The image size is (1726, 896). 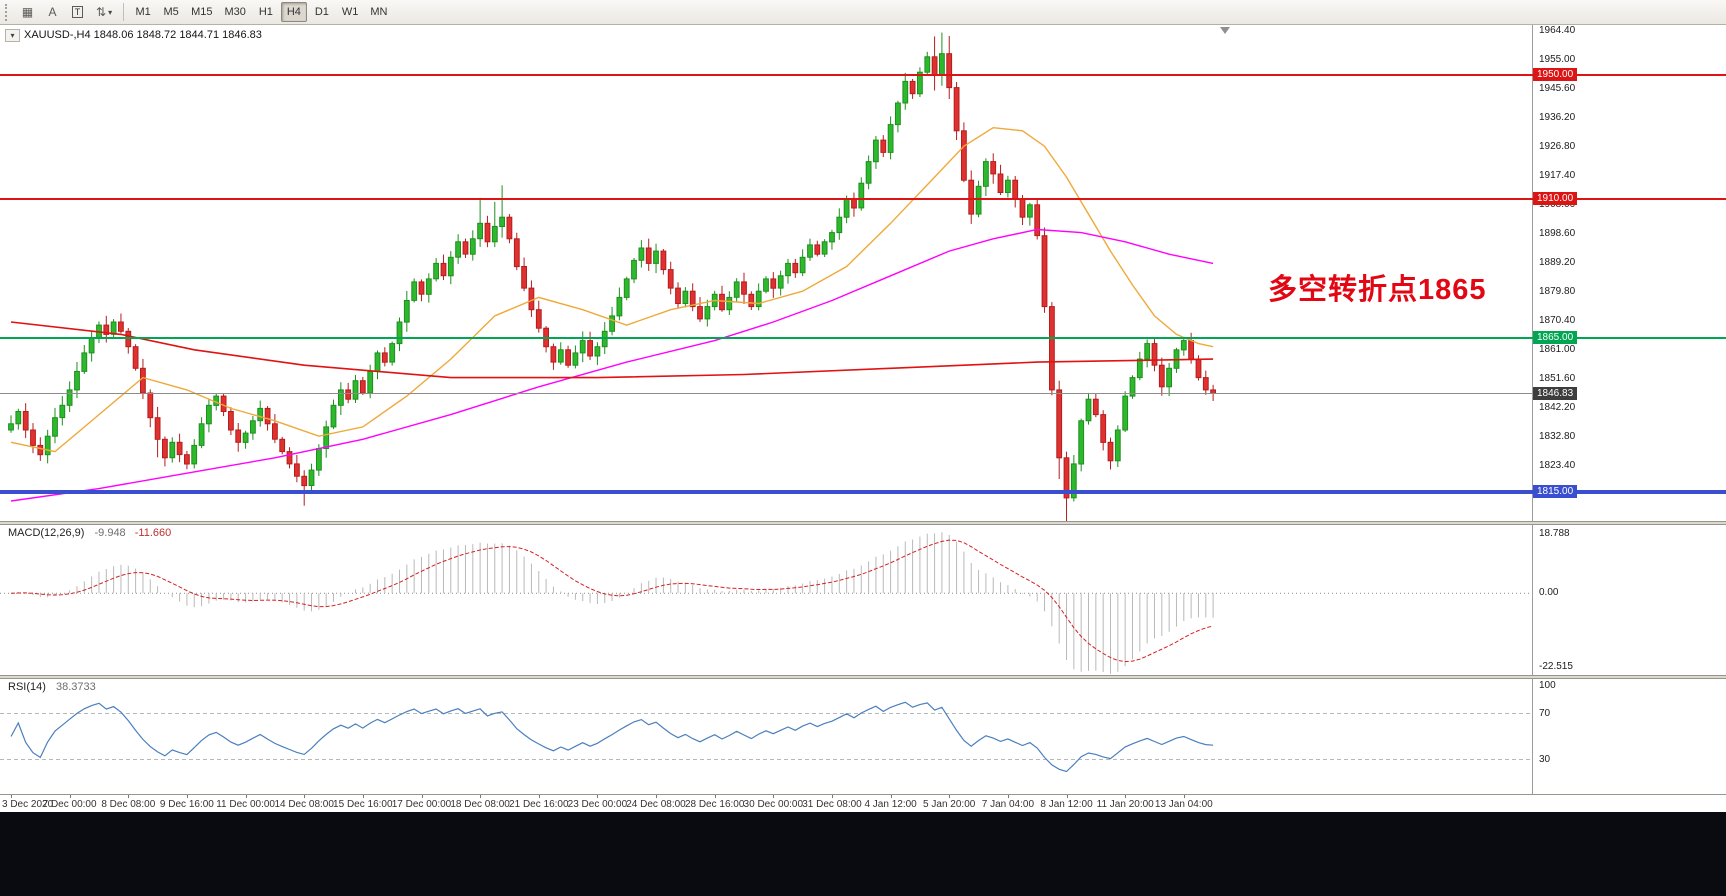 What do you see at coordinates (128, 804) in the screenshot?
I see `time-axis-label: 8 Dec 08:00` at bounding box center [128, 804].